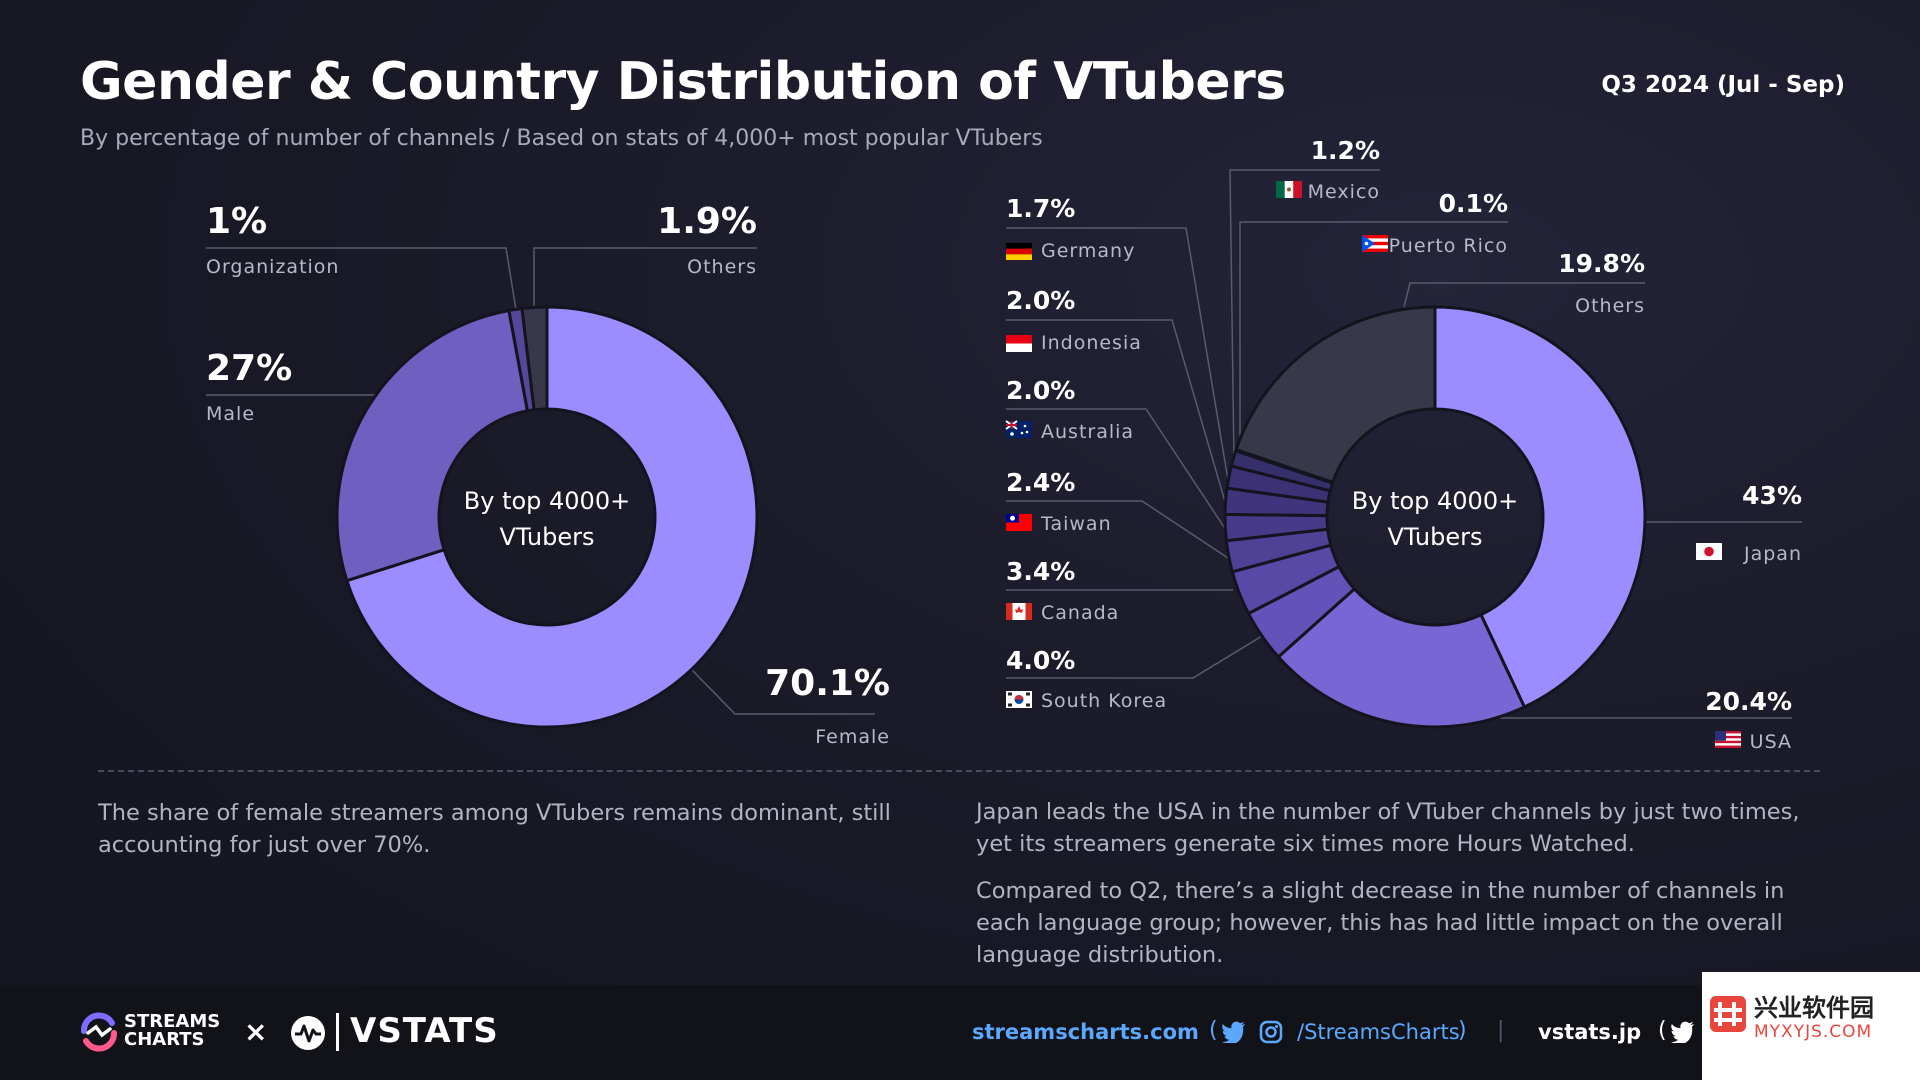 The height and width of the screenshot is (1080, 1920). I want to click on country-leader-puerto-rico, so click(1373, 338).